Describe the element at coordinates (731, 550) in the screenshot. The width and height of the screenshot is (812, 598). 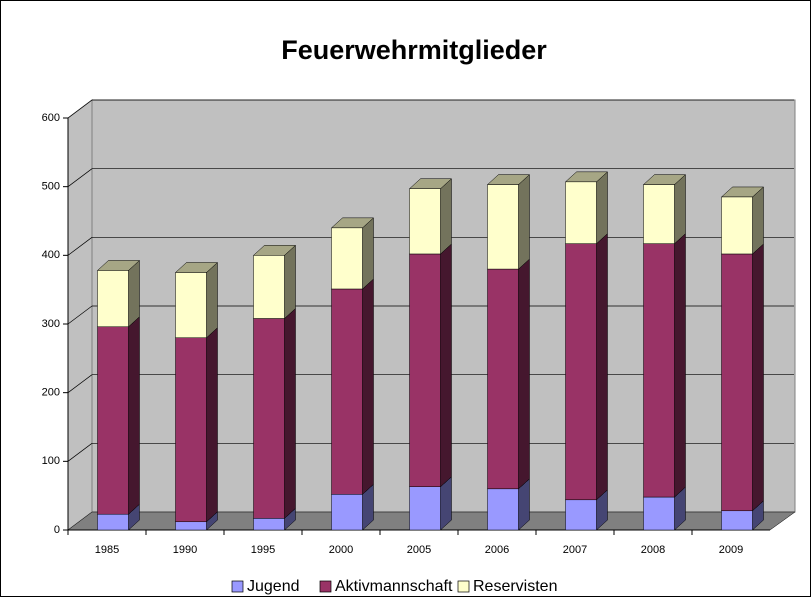
I see `x-tick-label: 2009` at that location.